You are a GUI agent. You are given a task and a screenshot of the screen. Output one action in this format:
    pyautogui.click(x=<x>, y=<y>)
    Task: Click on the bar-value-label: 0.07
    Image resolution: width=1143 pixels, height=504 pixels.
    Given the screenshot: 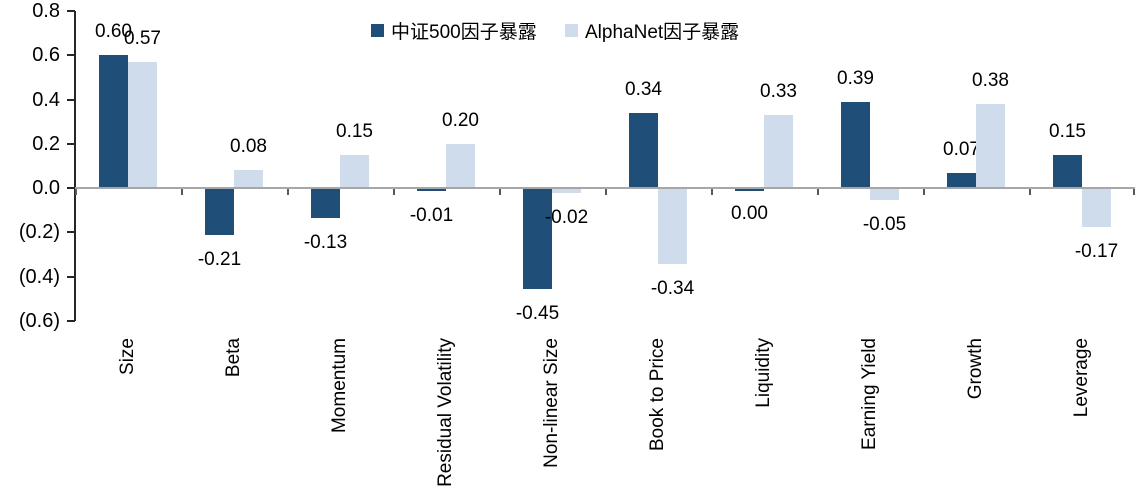 What is the action you would take?
    pyautogui.click(x=961, y=149)
    